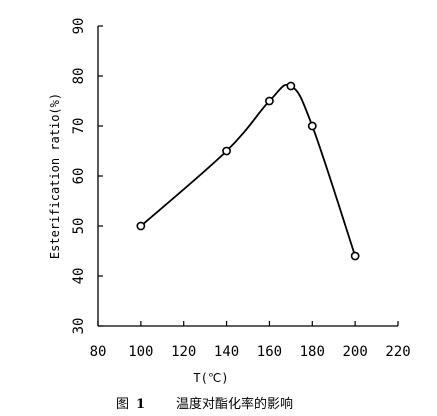 This screenshot has height=416, width=437. What do you see at coordinates (79, 276) in the screenshot?
I see `y-tick-label-1: 40` at bounding box center [79, 276].